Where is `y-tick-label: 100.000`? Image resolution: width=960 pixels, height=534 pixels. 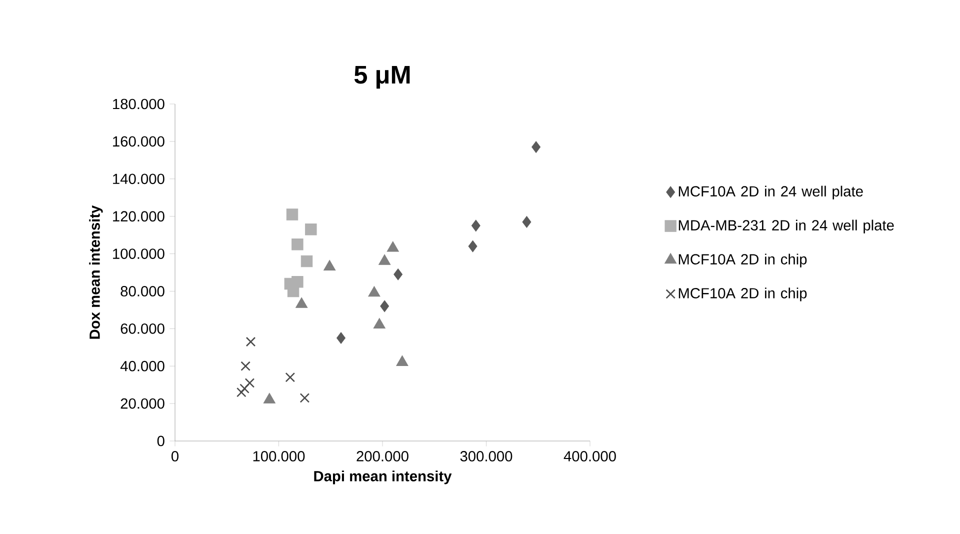
y-tick-label: 100.000 is located at coordinates (138, 253).